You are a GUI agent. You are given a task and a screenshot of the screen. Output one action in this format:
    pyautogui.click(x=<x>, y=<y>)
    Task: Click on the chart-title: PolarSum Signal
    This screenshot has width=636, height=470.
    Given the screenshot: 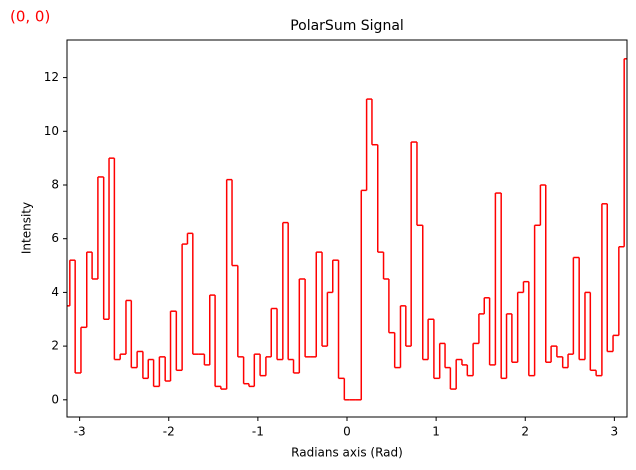 What is the action you would take?
    pyautogui.click(x=347, y=26)
    